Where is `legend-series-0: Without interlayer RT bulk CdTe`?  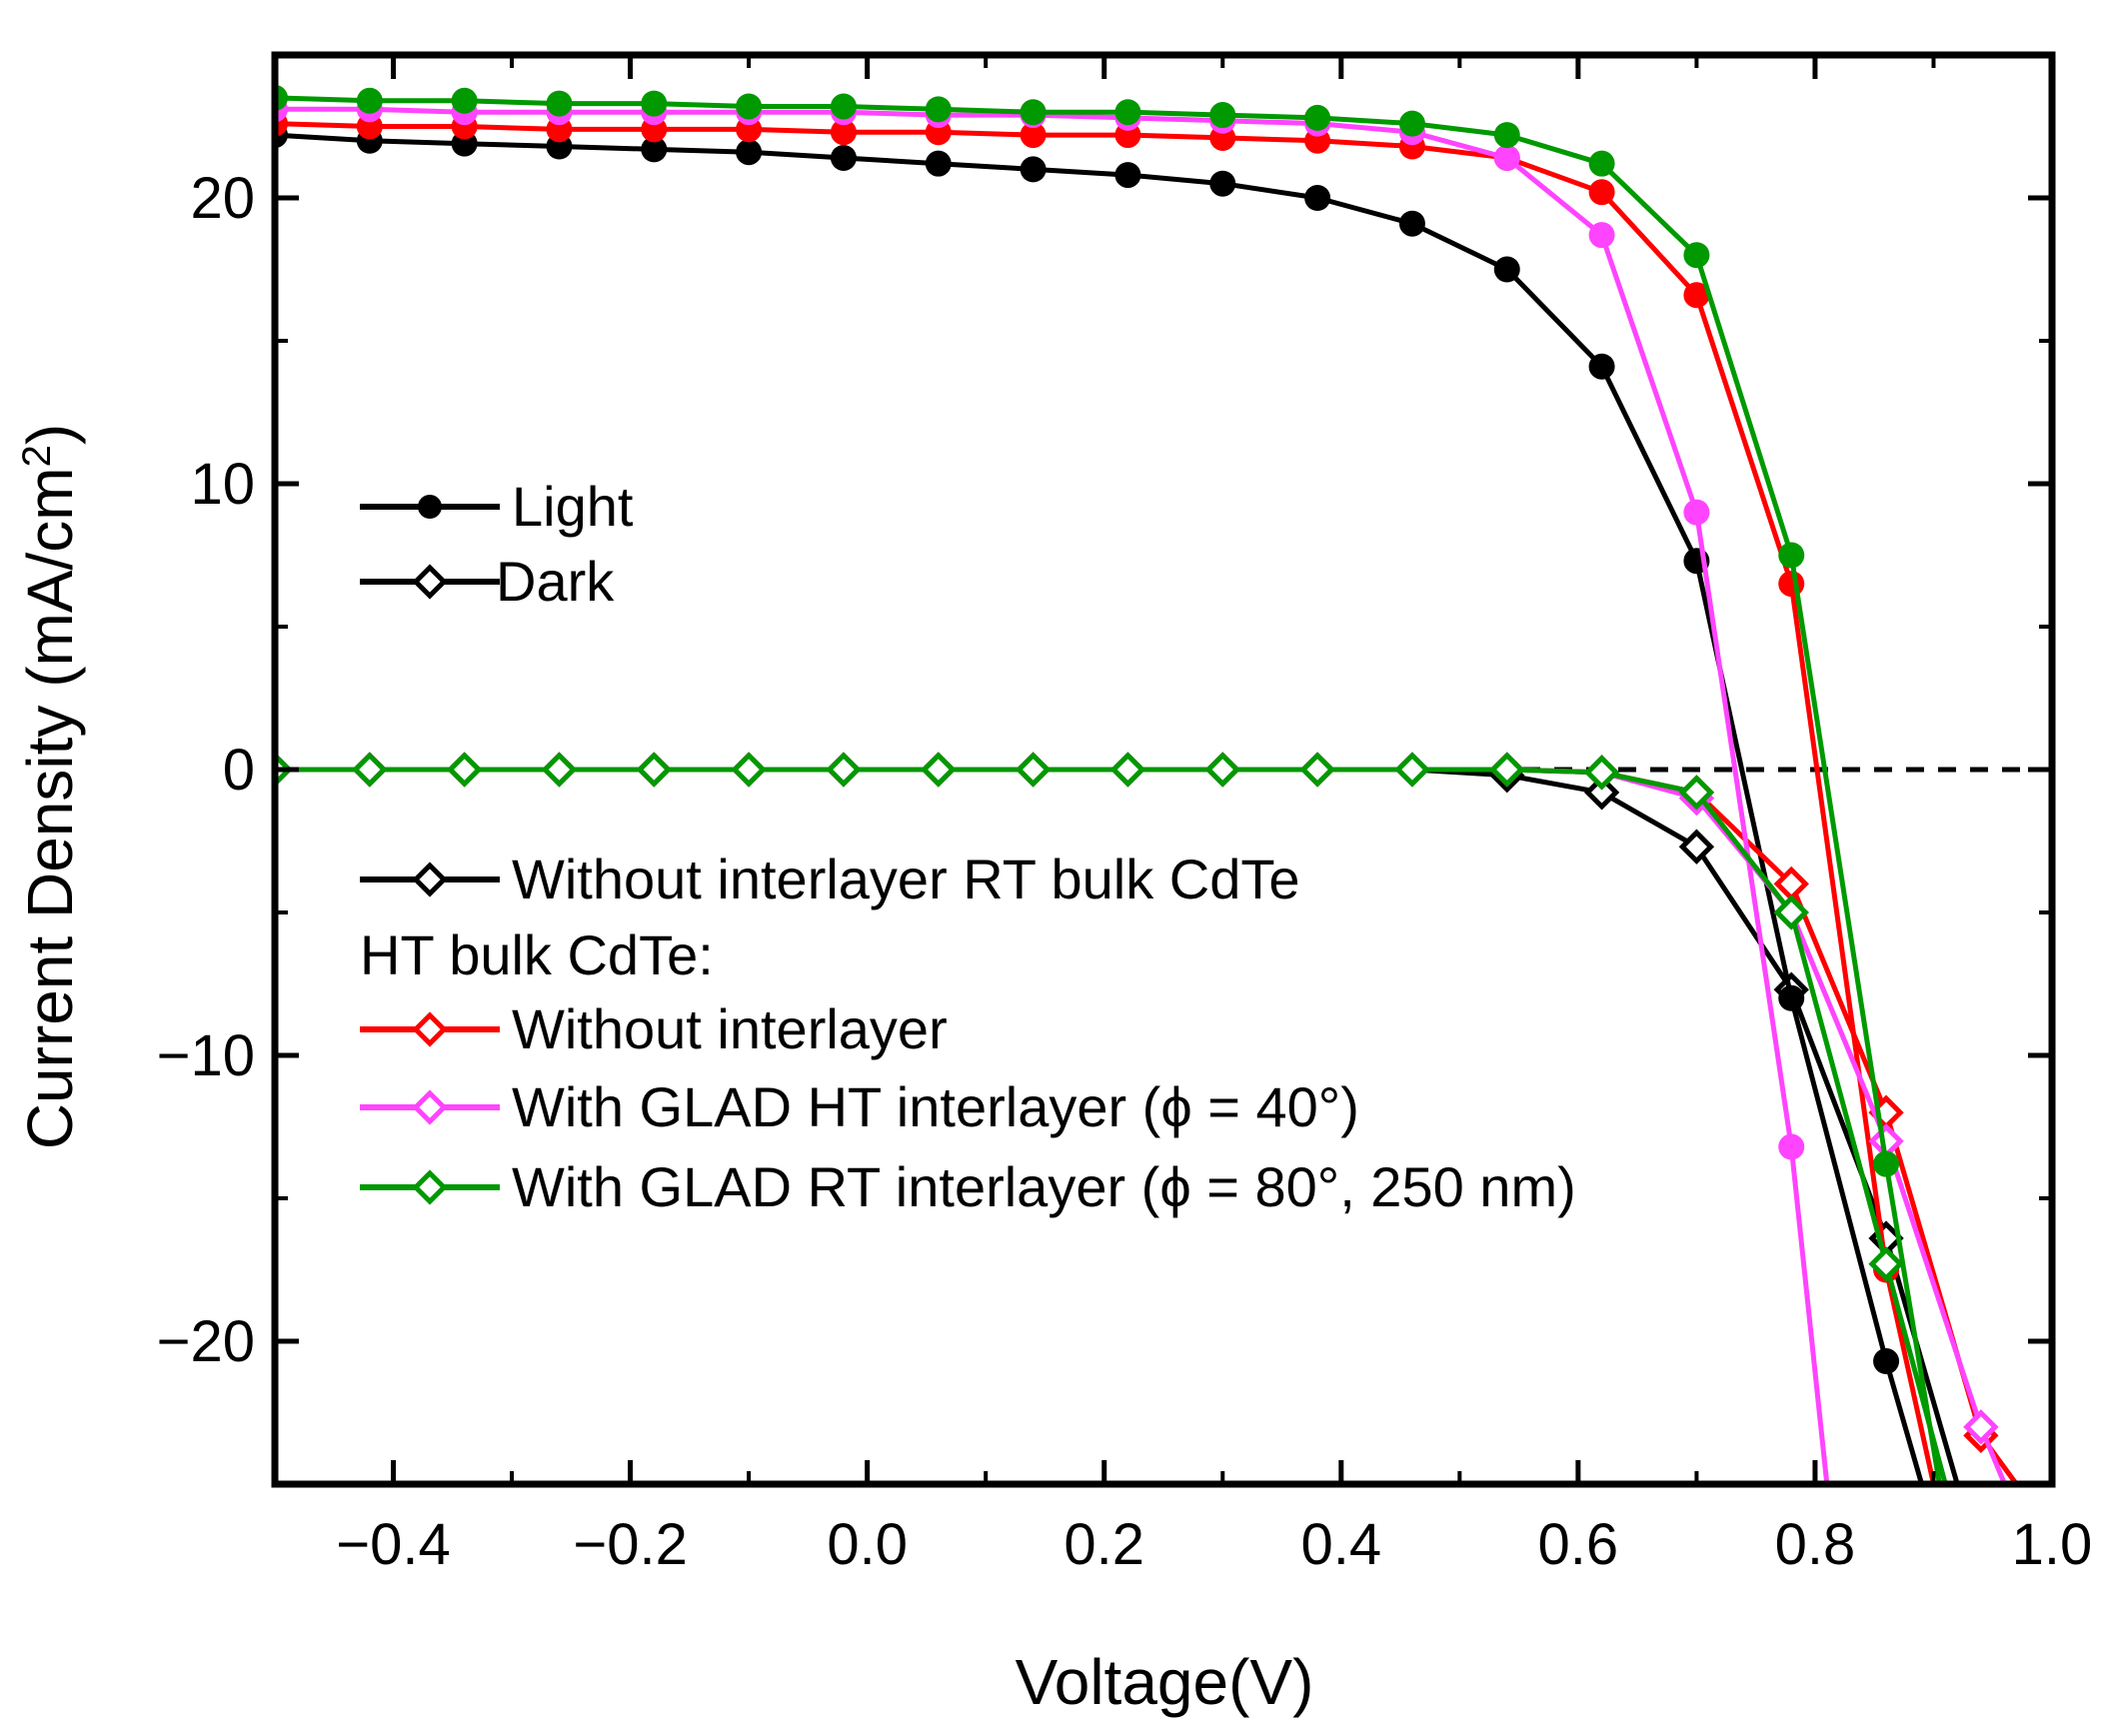
legend-series-0: Without interlayer RT bulk CdTe is located at coordinates (830, 879).